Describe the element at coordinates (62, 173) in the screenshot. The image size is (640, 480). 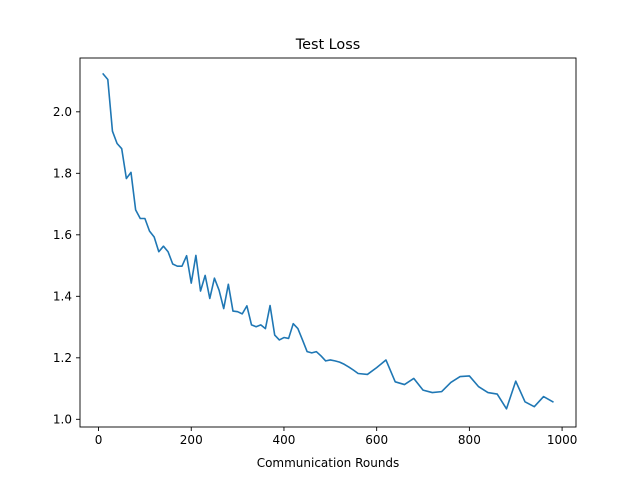
I see `y-tick-label: 1.8` at that location.